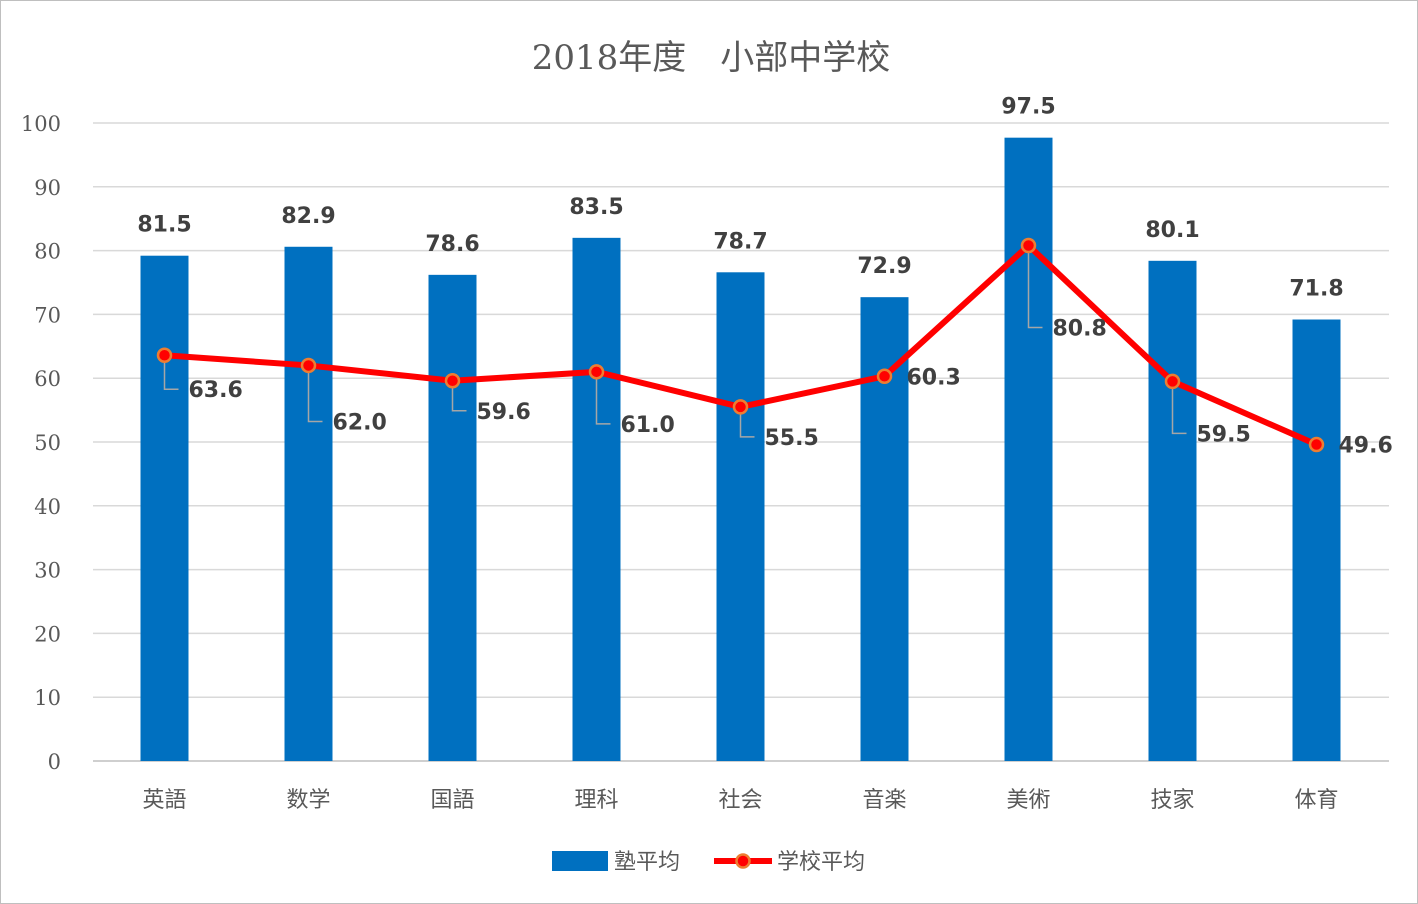 Image resolution: width=1418 pixels, height=904 pixels. I want to click on y-tick-label: 10, so click(47, 698).